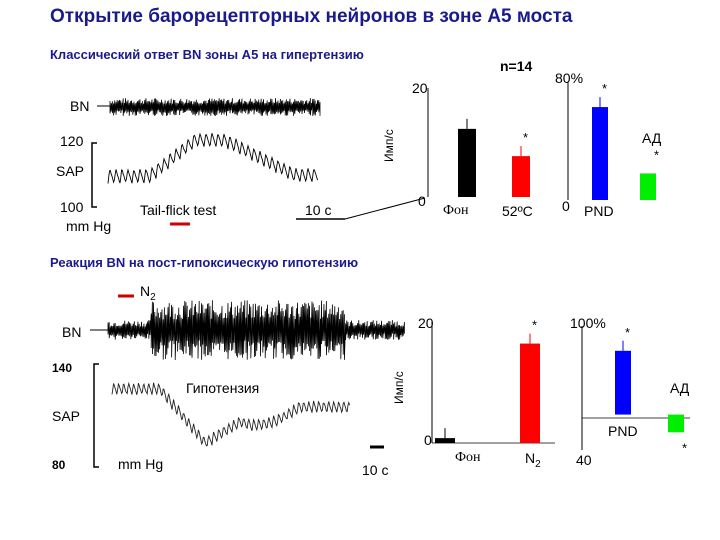 Image resolution: width=720 pixels, height=540 pixels. I want to click on panel2-cat-bg: Фон, so click(468, 457).